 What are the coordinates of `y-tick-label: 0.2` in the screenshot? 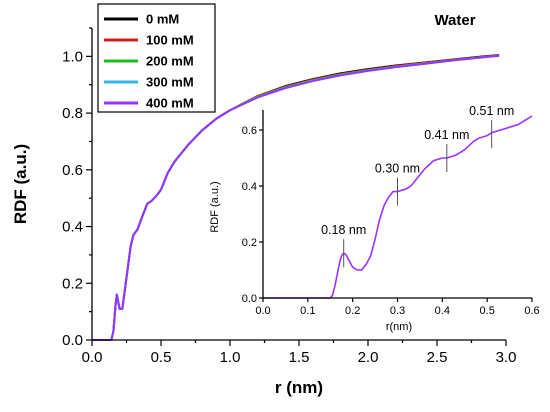 It's located at (72, 283).